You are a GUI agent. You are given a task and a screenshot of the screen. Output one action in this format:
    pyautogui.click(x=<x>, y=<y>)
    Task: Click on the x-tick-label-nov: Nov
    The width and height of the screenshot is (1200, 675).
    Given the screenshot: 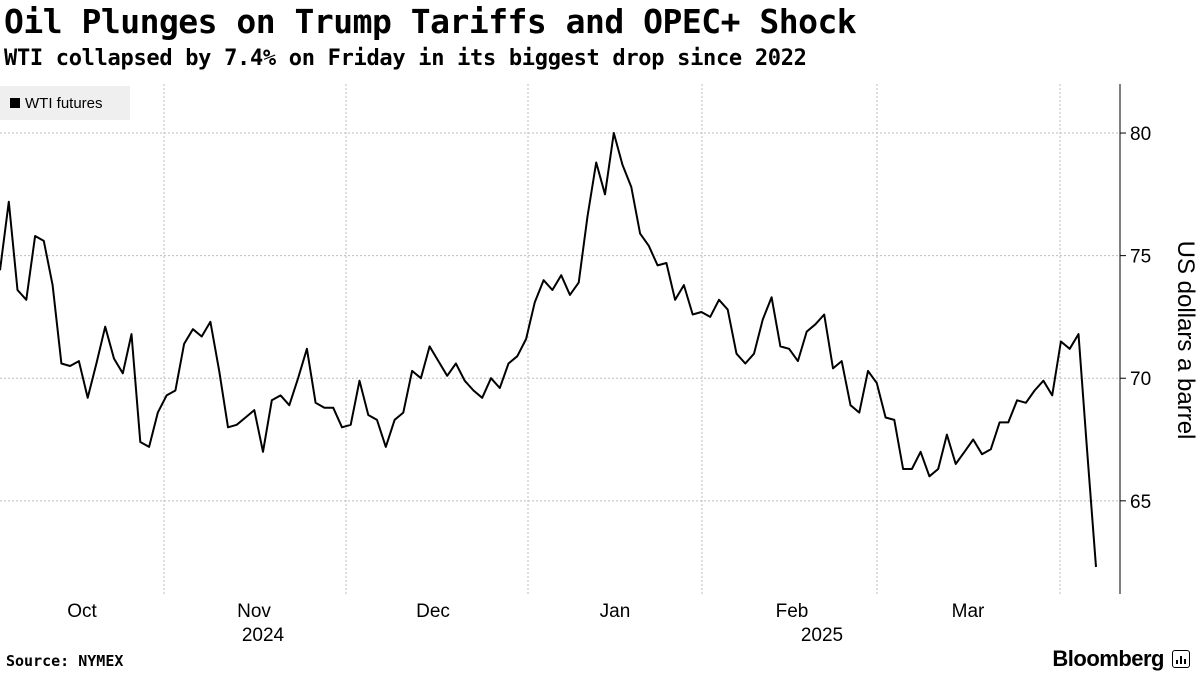 What is the action you would take?
    pyautogui.click(x=254, y=611)
    